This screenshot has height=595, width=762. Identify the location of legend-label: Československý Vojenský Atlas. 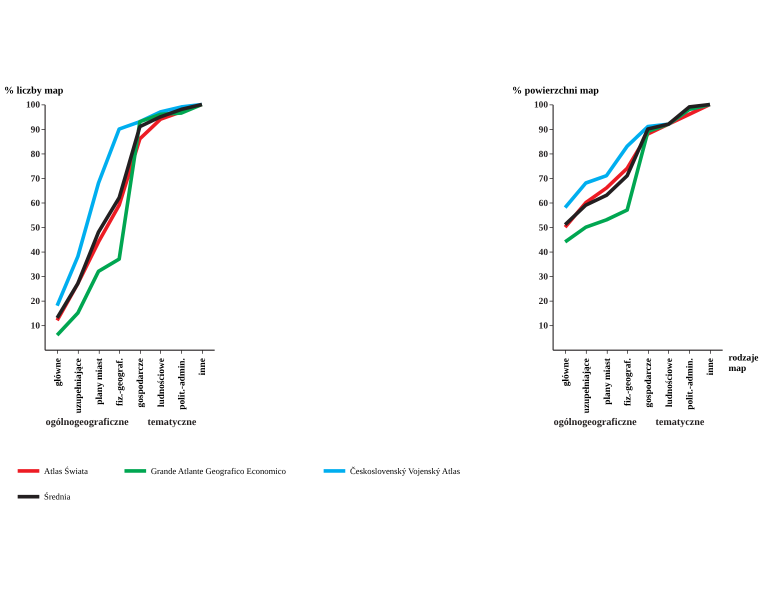
(405, 471).